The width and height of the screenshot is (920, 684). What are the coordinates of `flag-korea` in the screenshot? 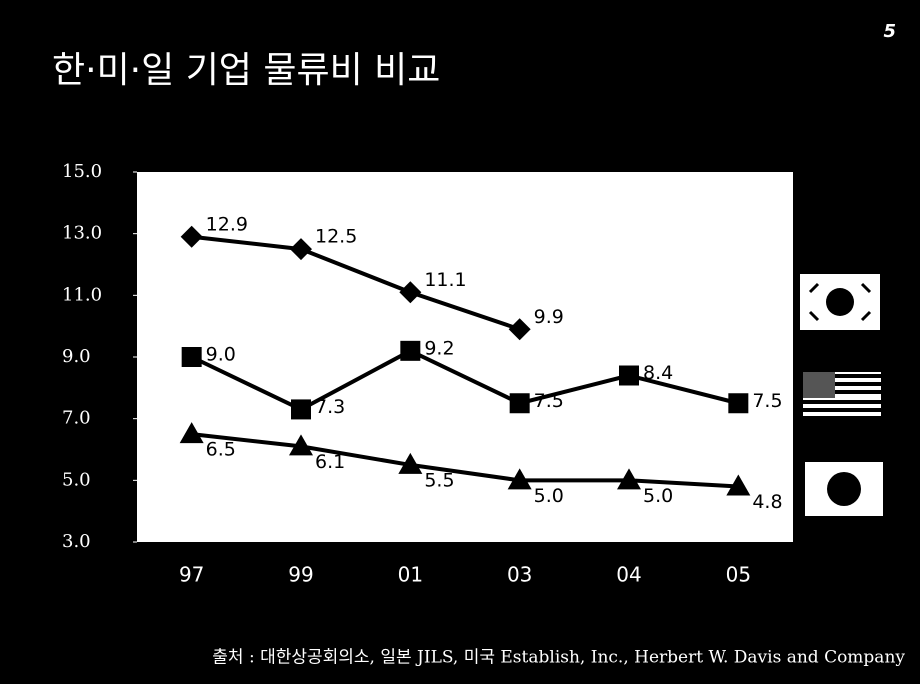 It's located at (840, 302).